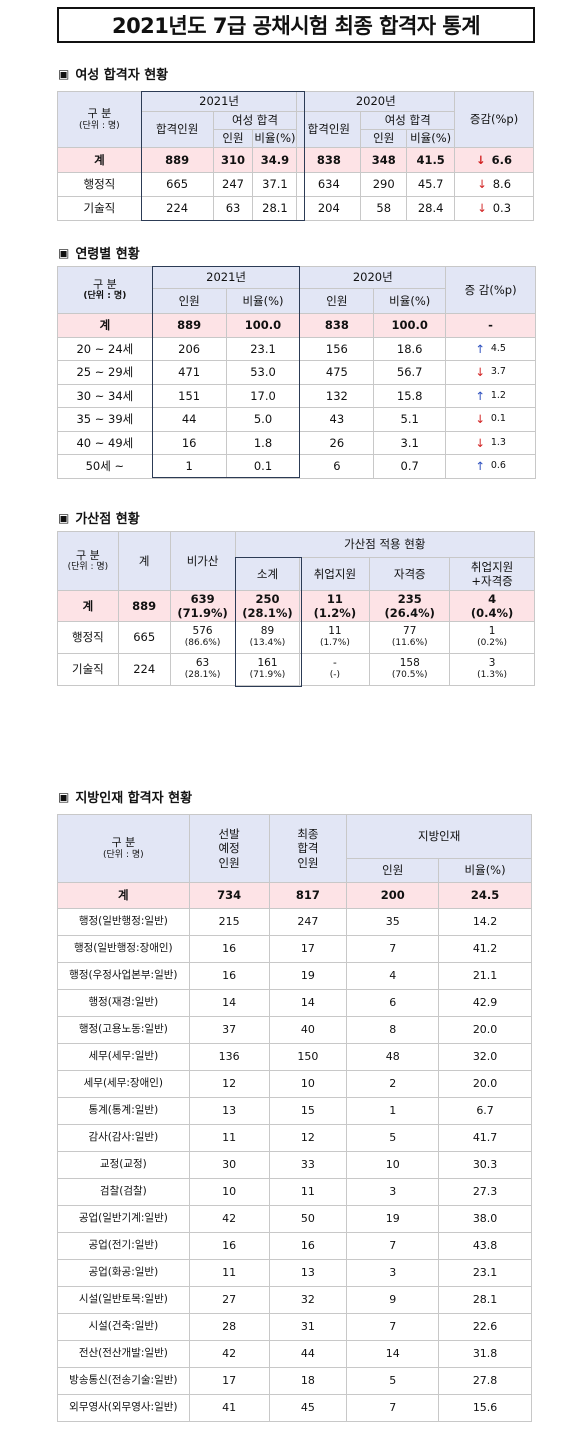 The height and width of the screenshot is (1451, 585). I want to click on cell-name: 행정직, so click(99, 184).